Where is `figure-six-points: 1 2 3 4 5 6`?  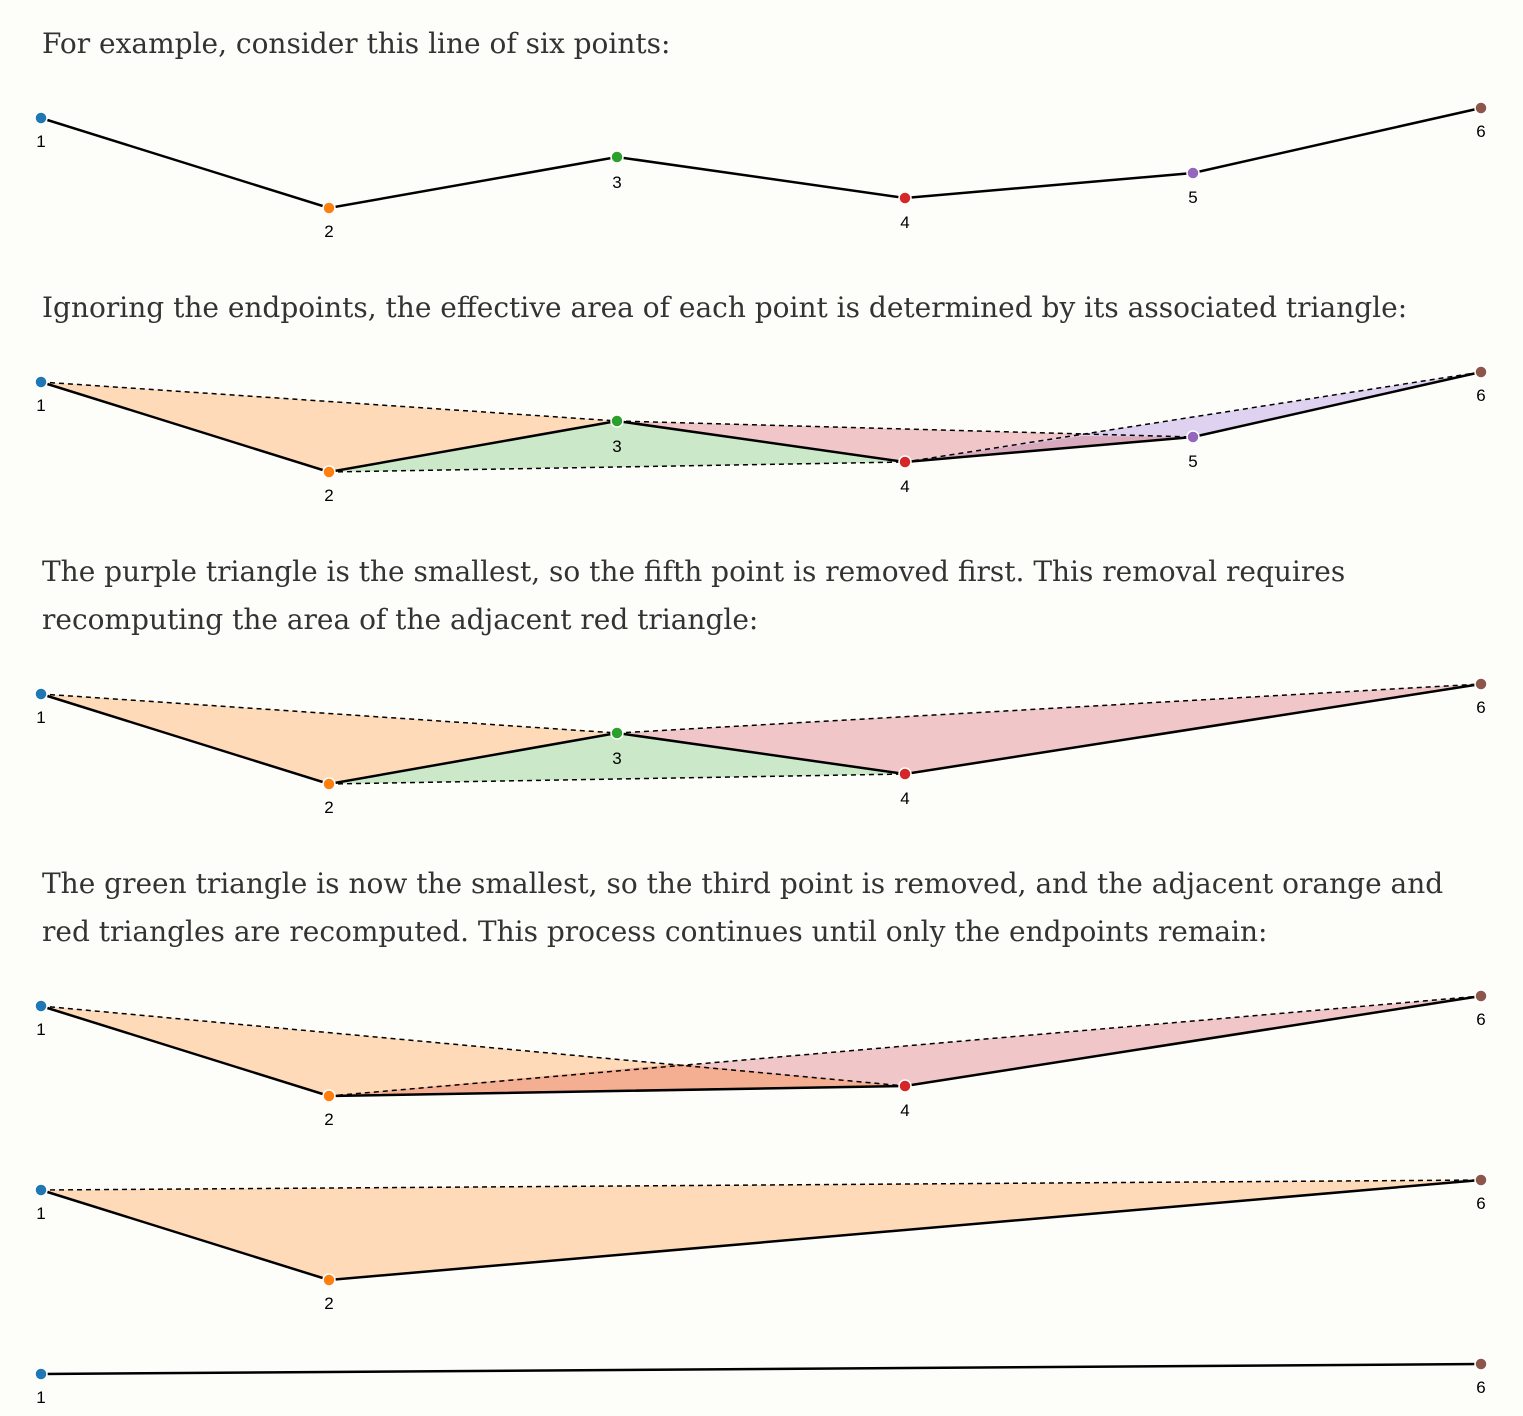 figure-six-points: 1 2 3 4 5 6 is located at coordinates (761, 170).